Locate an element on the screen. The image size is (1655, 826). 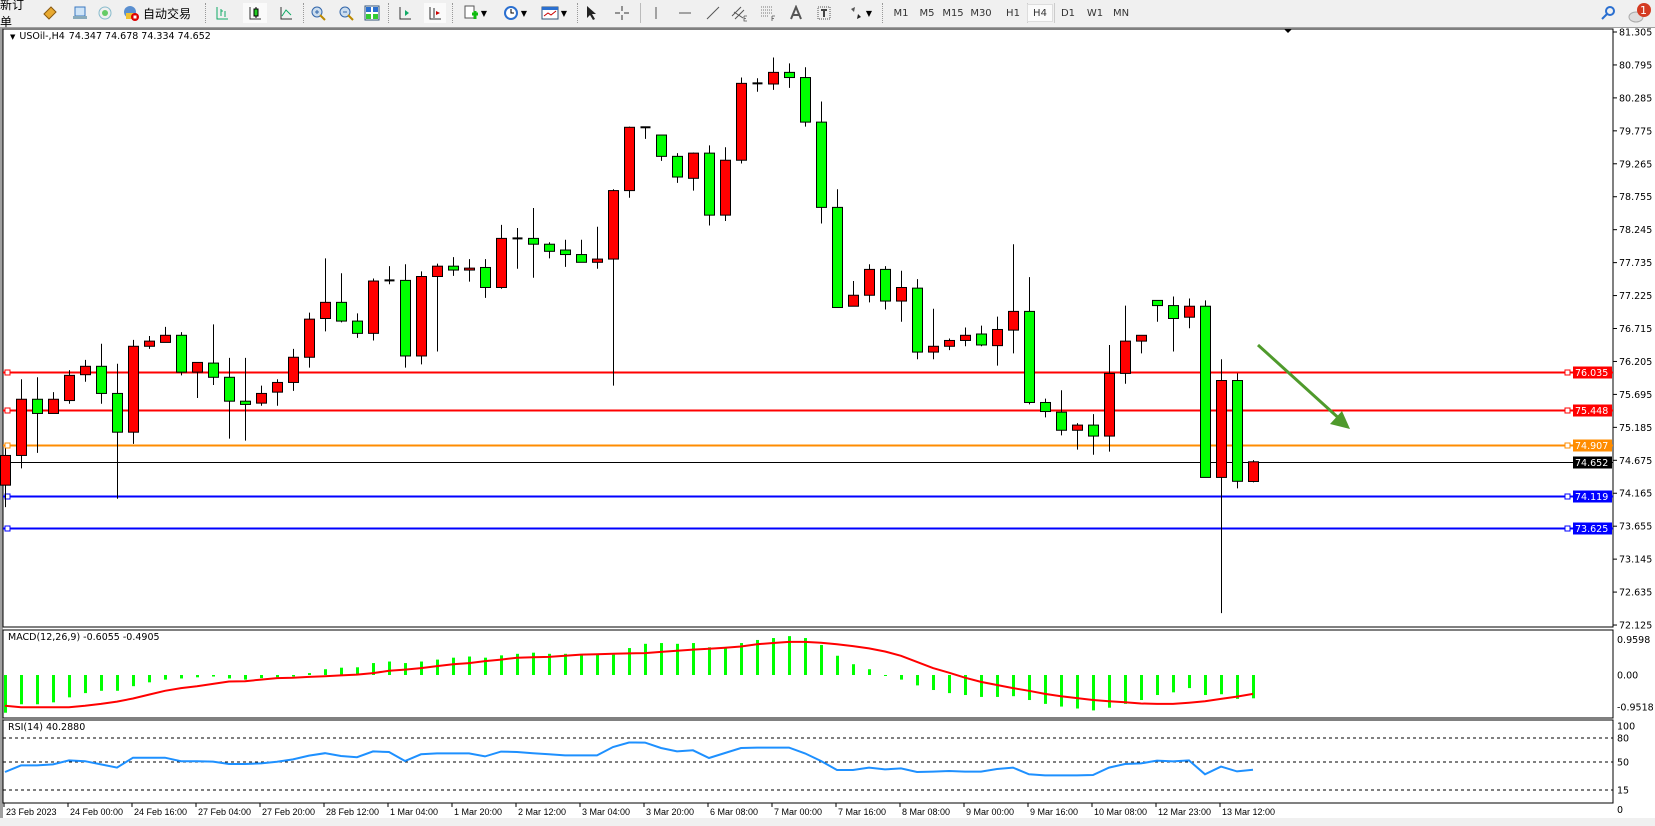
chart-header: ▼ USOil-,H4 74.347 74.678 74.334 74.652 is located at coordinates (110, 37).